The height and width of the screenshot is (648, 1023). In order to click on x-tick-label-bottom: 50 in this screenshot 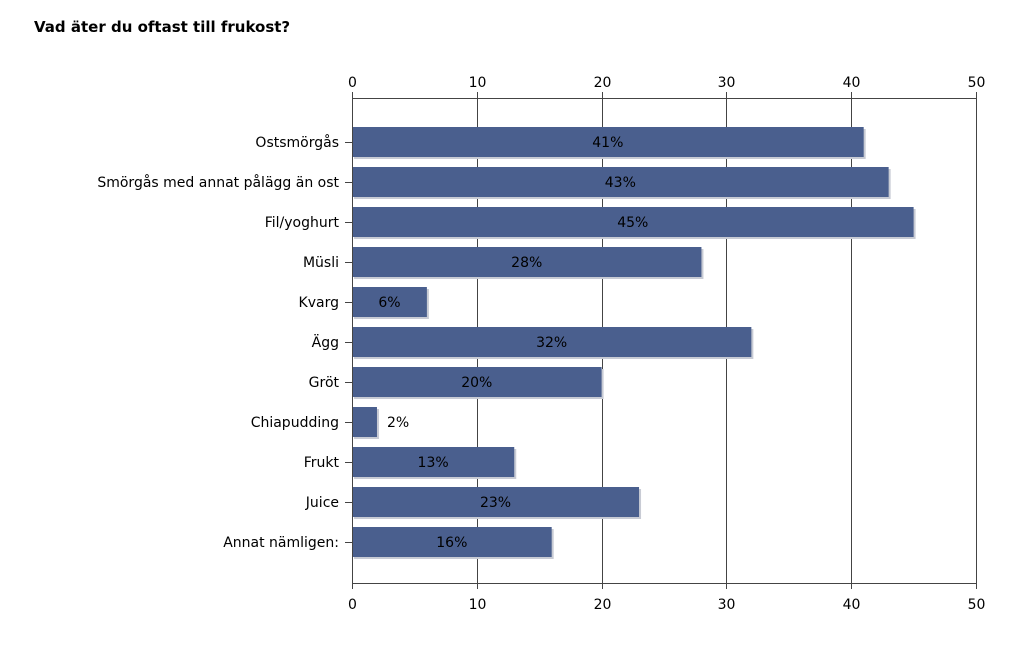, I will do `click(977, 605)`.